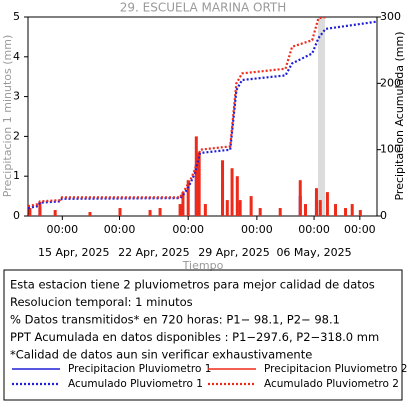  Describe the element at coordinates (135, 384) in the screenshot. I see `legend-label: Acumulado Pluviometro 1` at that location.